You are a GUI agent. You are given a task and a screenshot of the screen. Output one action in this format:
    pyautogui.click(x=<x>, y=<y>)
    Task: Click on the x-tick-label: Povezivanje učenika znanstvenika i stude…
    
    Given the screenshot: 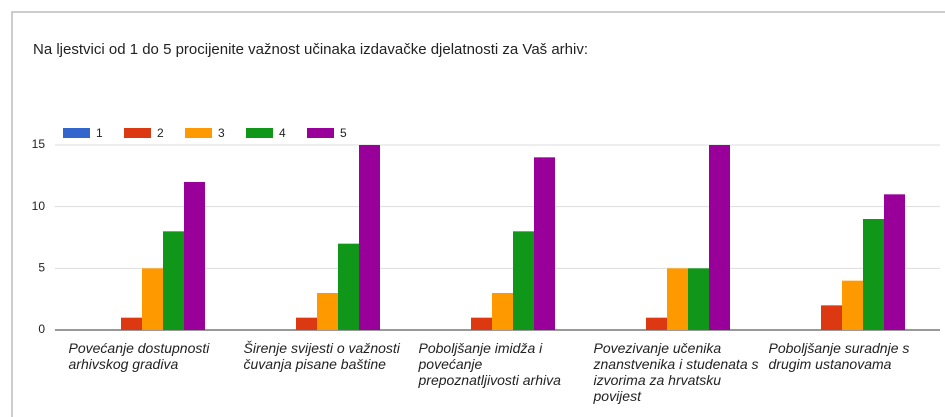 What is the action you would take?
    pyautogui.click(x=676, y=372)
    